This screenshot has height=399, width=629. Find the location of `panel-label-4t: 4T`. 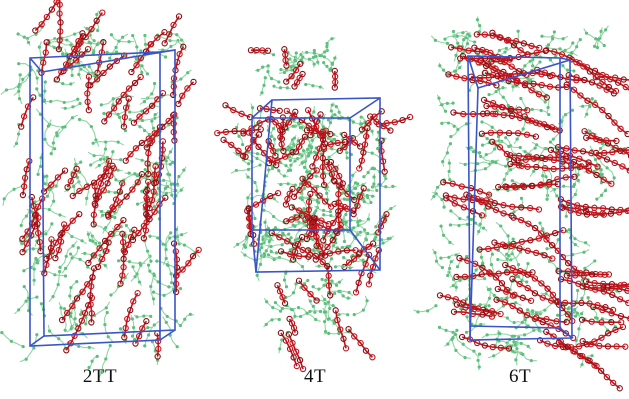

panel-label-4t: 4T is located at coordinates (315, 376).